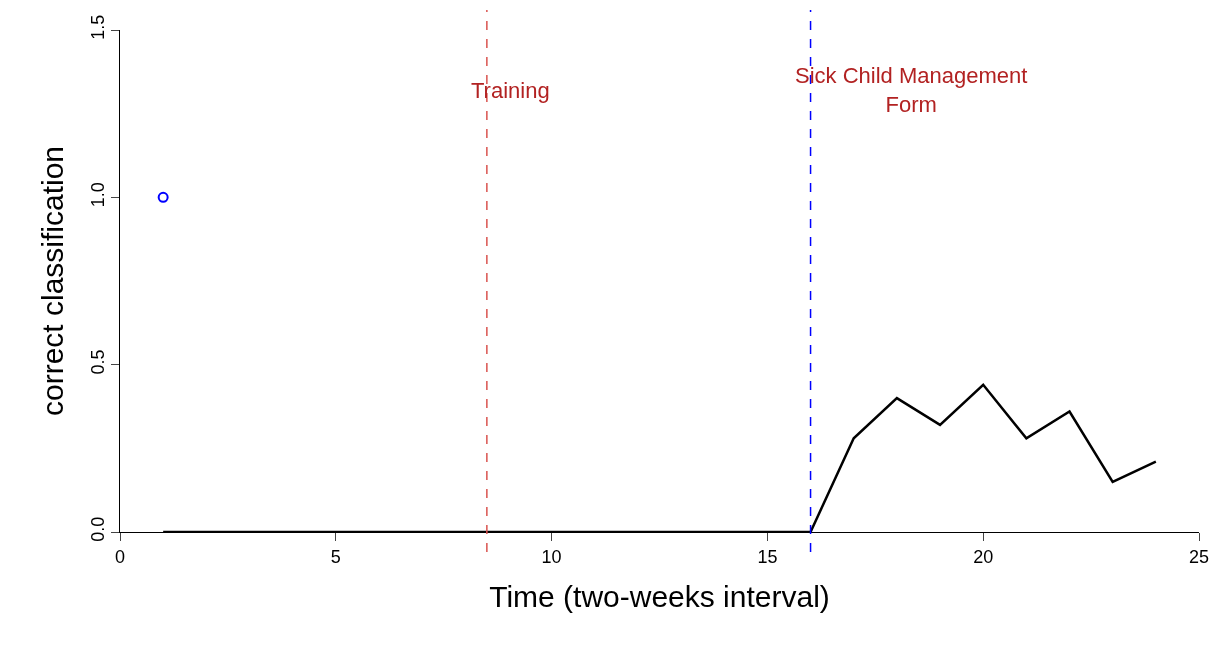 The width and height of the screenshot is (1219, 652). I want to click on y-tick-label: 0.5, so click(97, 362).